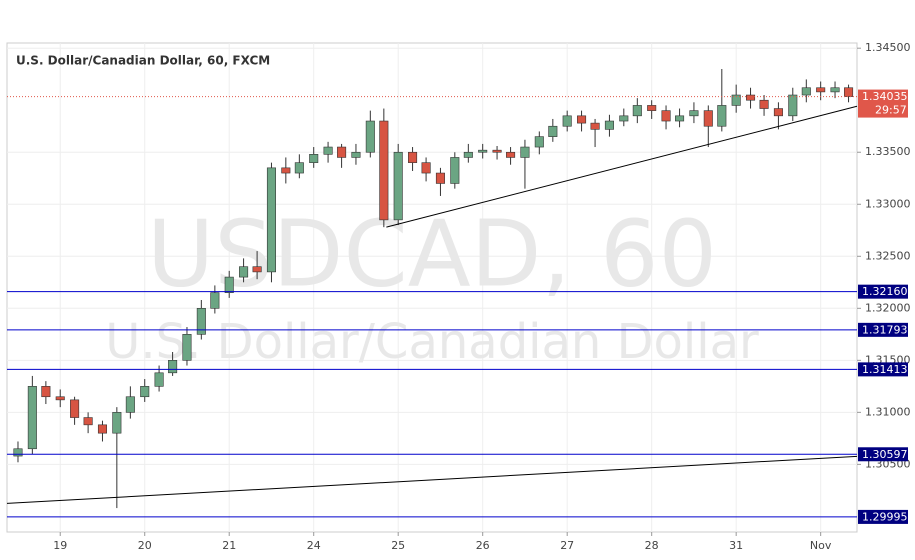  Describe the element at coordinates (652, 545) in the screenshot. I see `x-tick-label: 28` at that location.